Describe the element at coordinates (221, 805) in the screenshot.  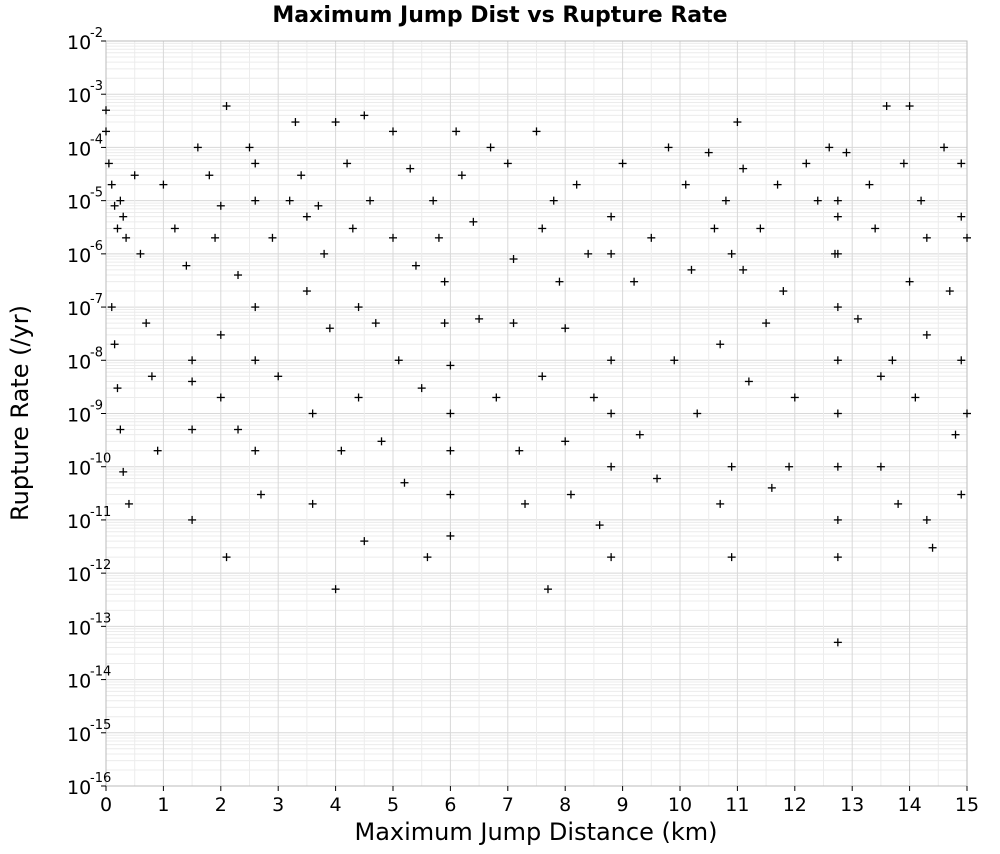
I see `x-tick-label: 2` at that location.